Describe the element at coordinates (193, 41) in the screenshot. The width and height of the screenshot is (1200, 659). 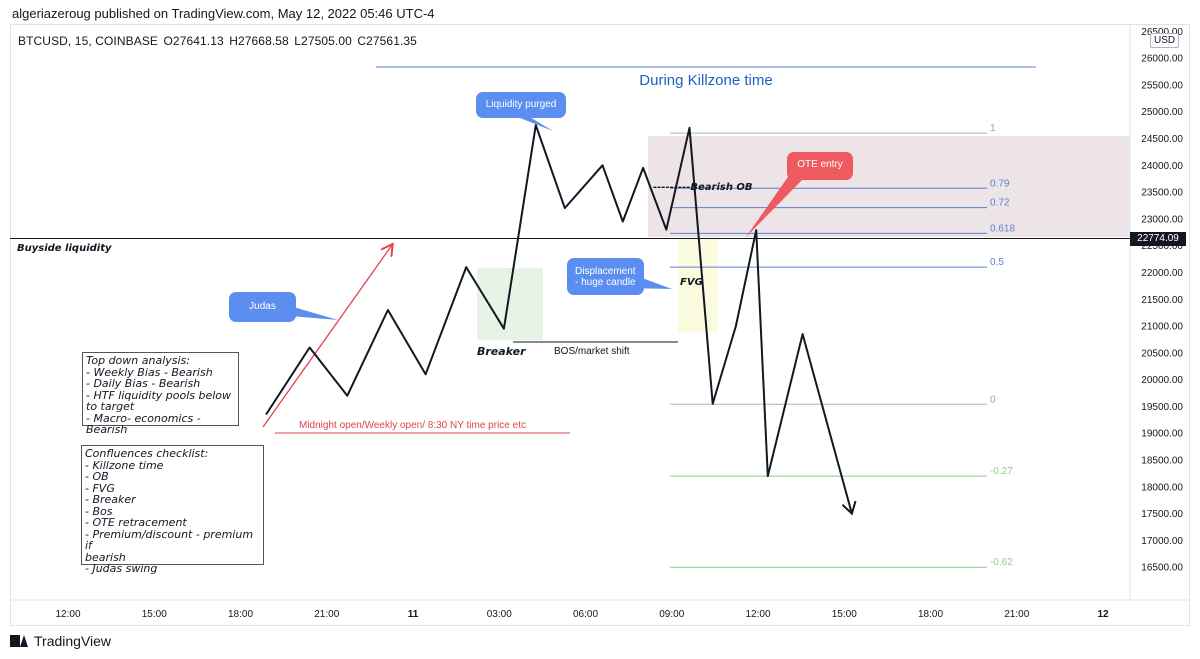
I see `ohlc-open: O27641.13` at that location.